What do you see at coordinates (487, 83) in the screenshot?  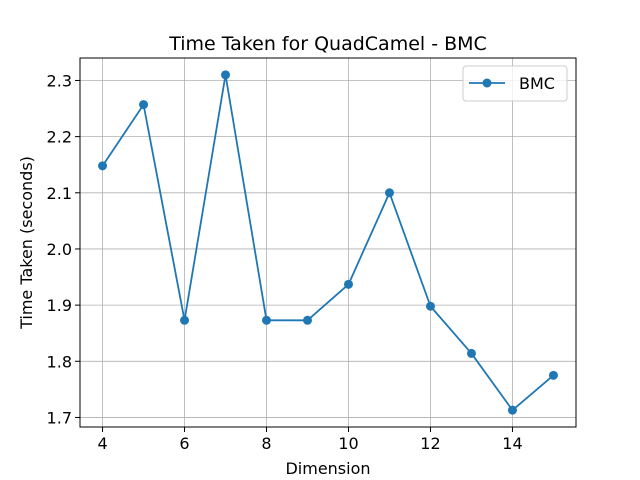 I see `legend-marker-swatch` at bounding box center [487, 83].